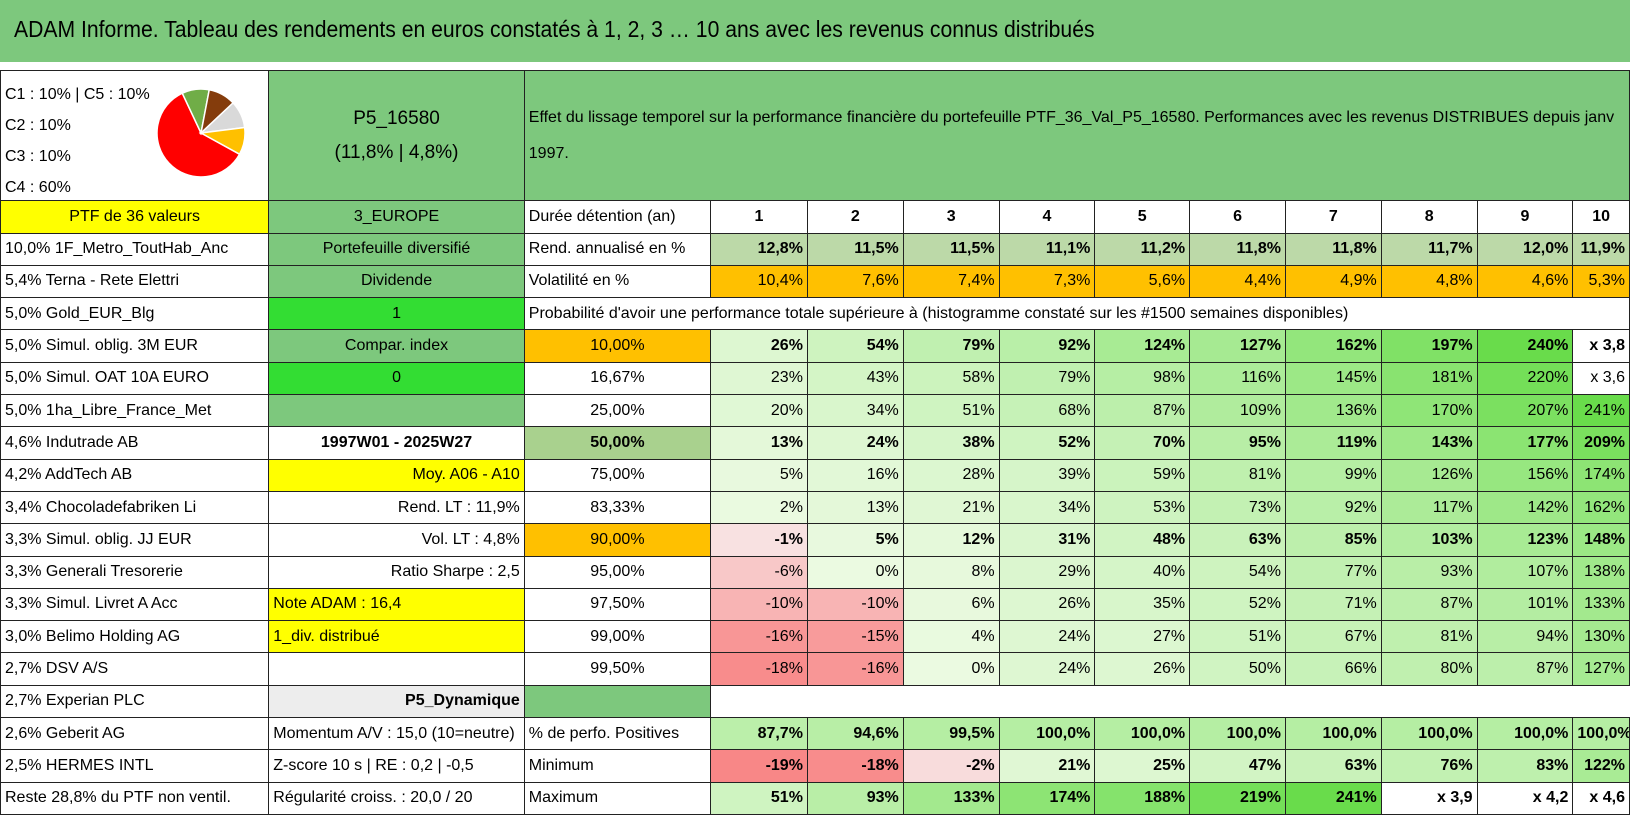 This screenshot has height=815, width=1630. Describe the element at coordinates (617, 507) in the screenshot. I see `probability-level: 83,33%` at that location.